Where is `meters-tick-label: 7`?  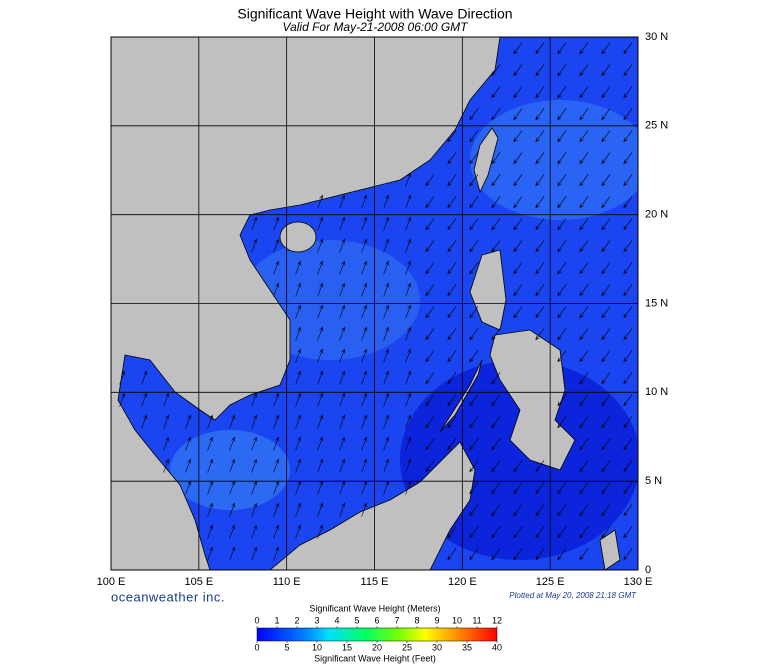
meters-tick-label: 7 is located at coordinates (396, 620).